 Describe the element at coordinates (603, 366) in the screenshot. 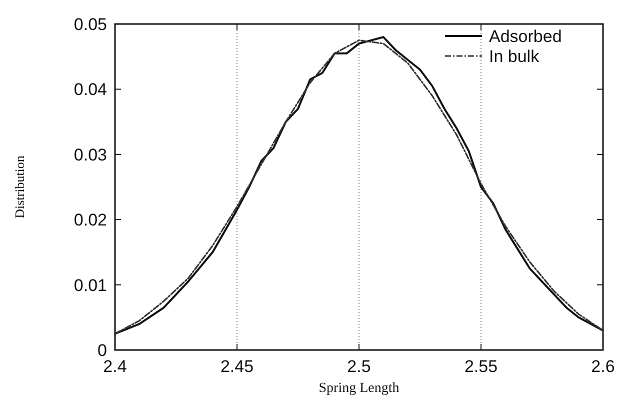

I see `x-tick-label: 2.6` at that location.